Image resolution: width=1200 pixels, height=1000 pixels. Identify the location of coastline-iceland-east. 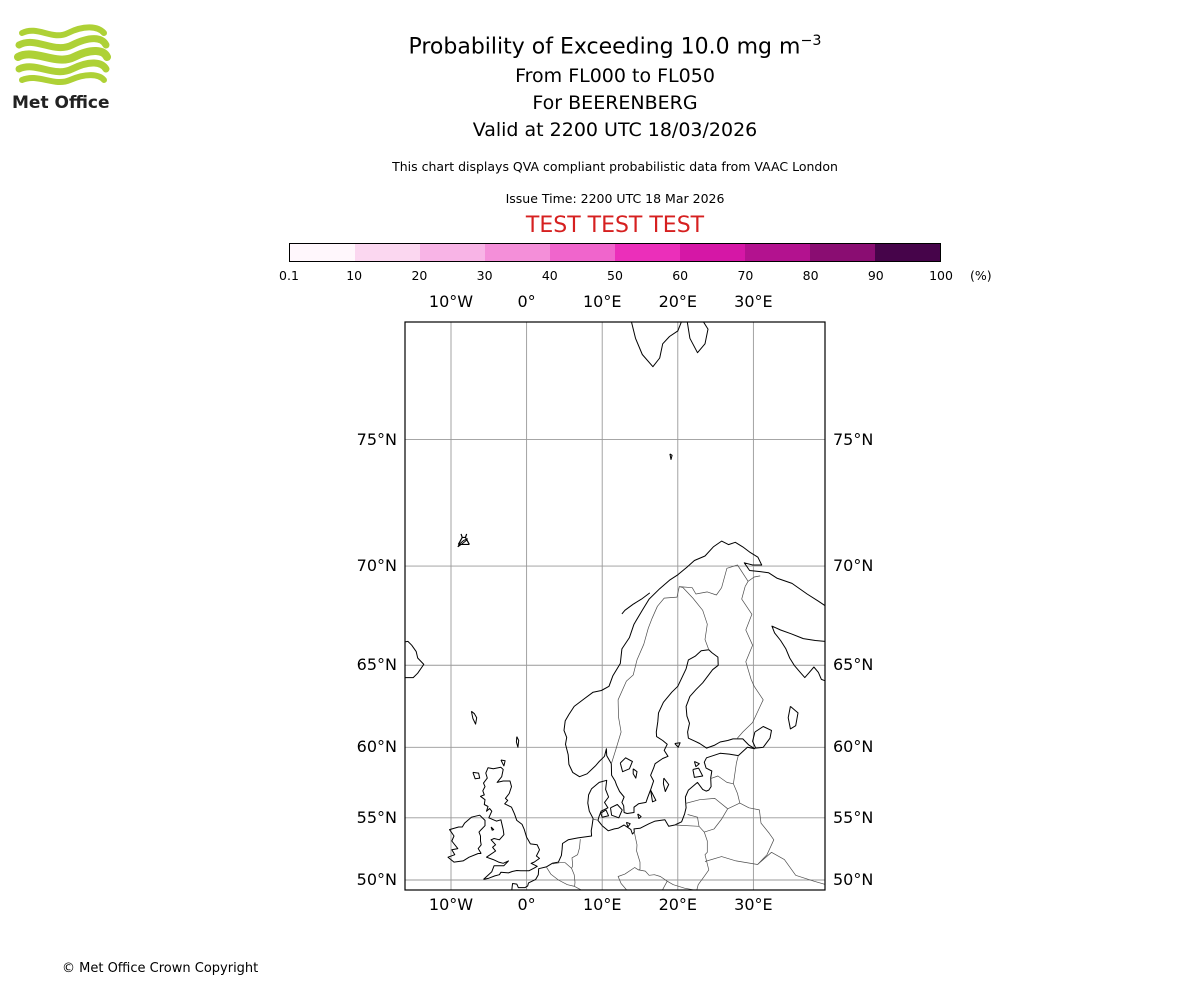
(415, 659).